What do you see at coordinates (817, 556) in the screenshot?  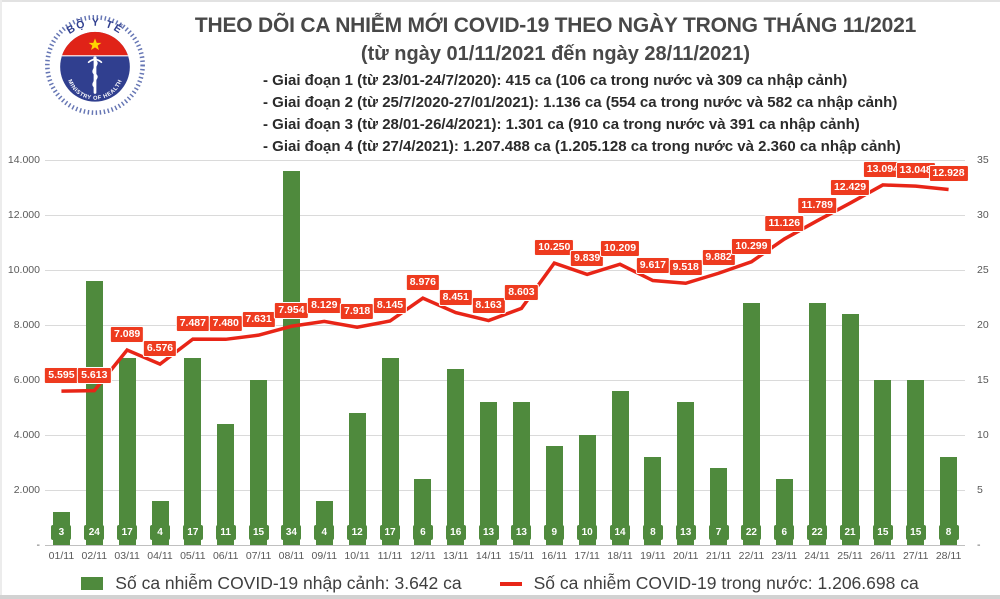 I see `x-axis-label: 24/11` at bounding box center [817, 556].